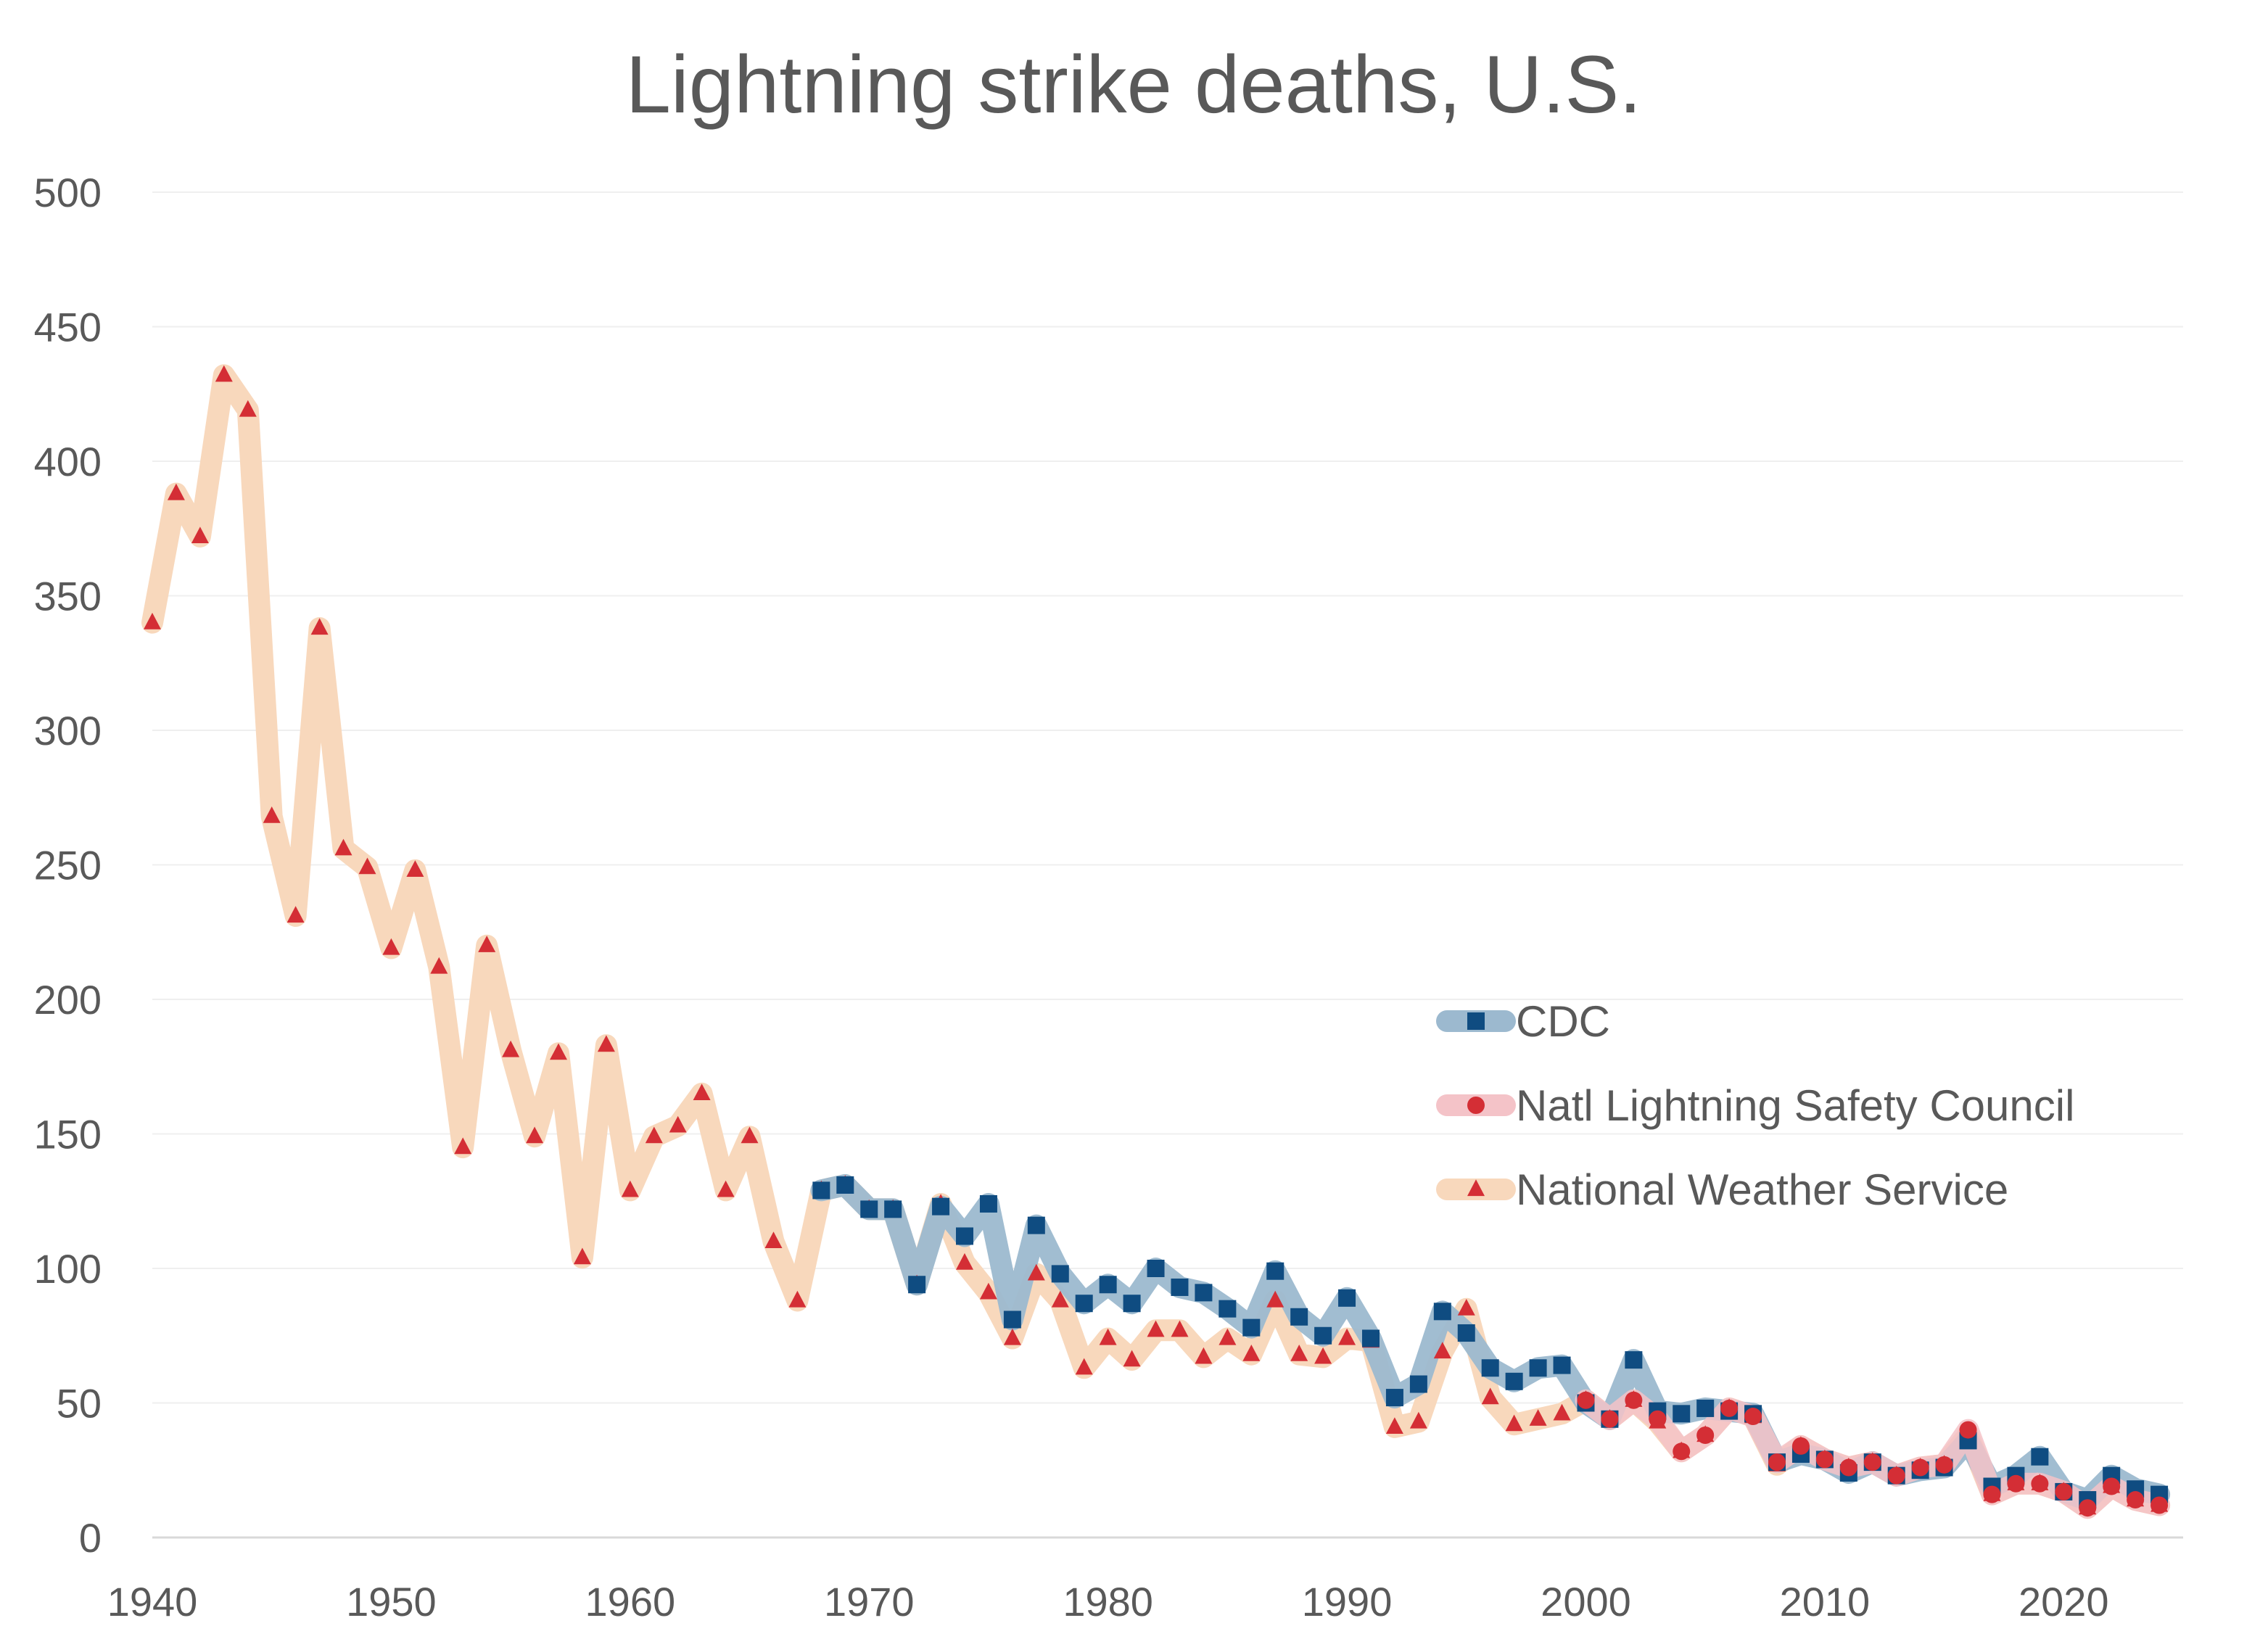 This screenshot has width=2268, height=1647. What do you see at coordinates (1108, 1602) in the screenshot?
I see `x-tick-label: 1980` at bounding box center [1108, 1602].